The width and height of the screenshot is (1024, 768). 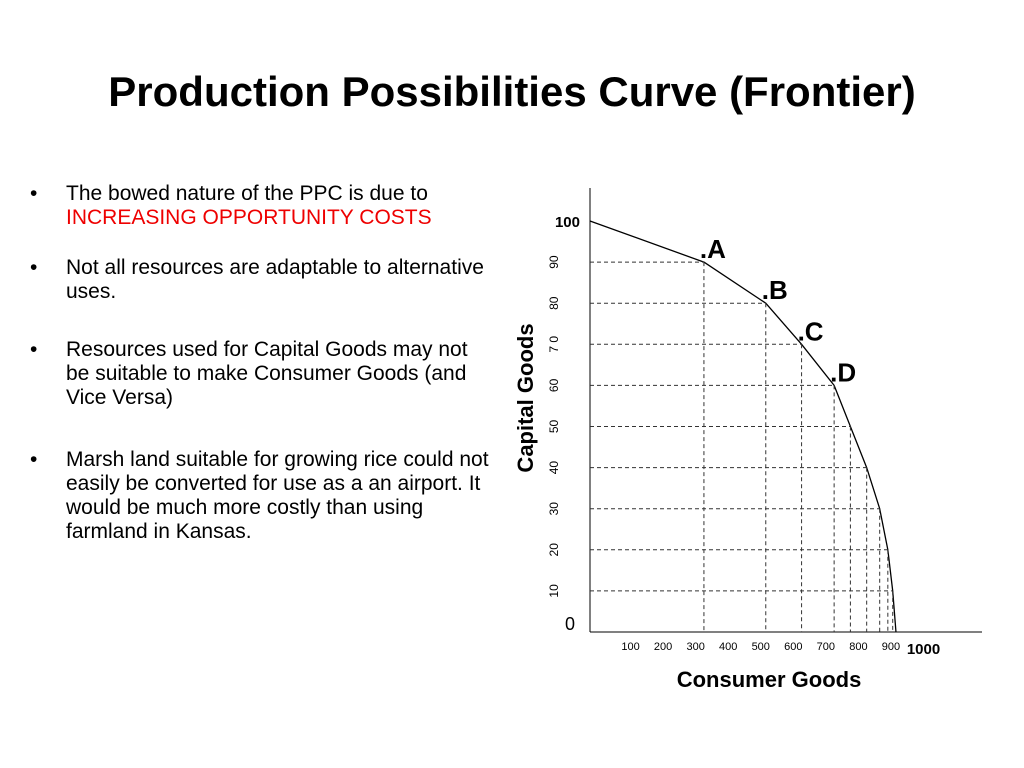 I want to click on y-tick-label: 50, so click(x=554, y=427).